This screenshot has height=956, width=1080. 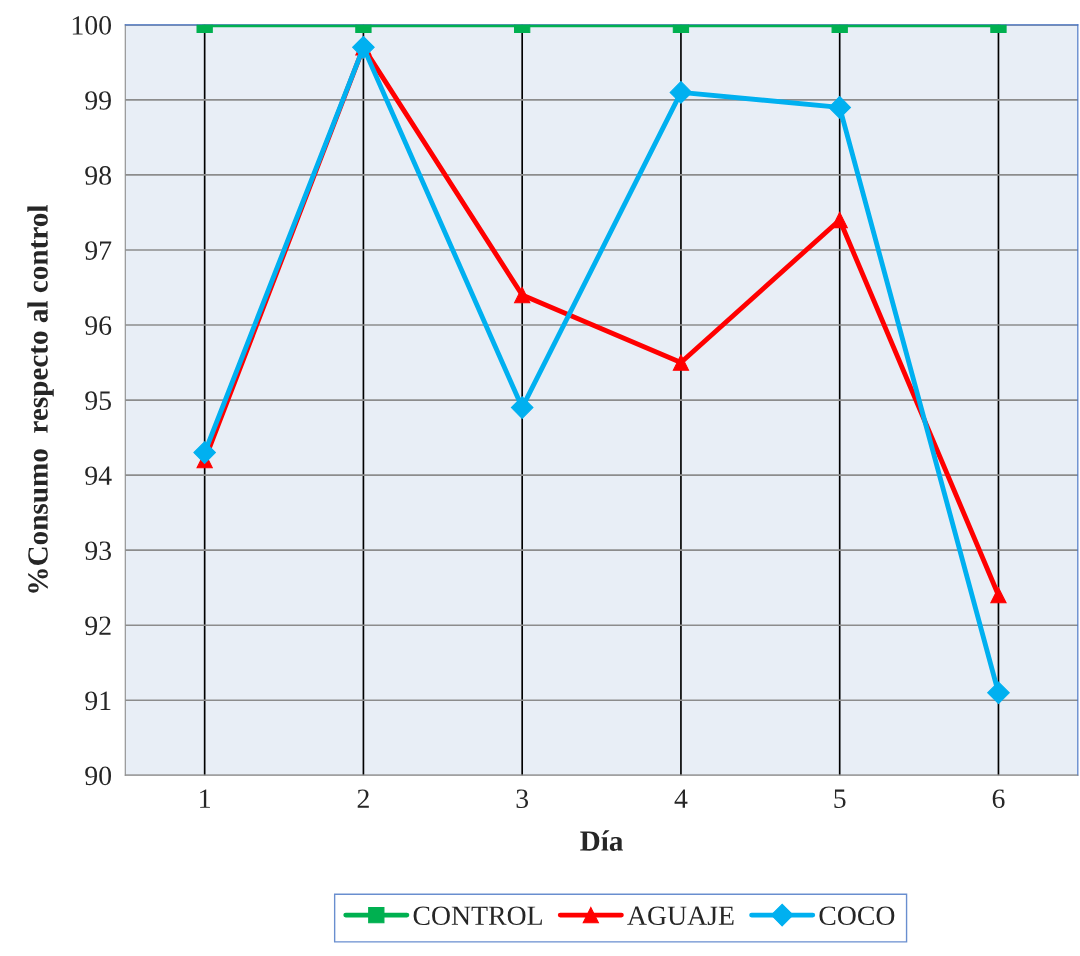 What do you see at coordinates (98, 626) in the screenshot?
I see `y-tick-label: 92` at bounding box center [98, 626].